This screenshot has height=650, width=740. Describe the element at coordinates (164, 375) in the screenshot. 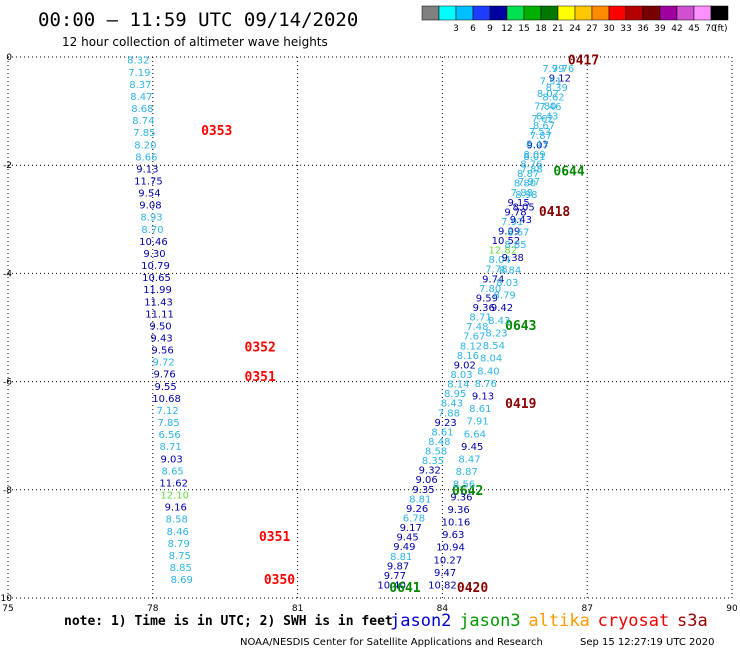

I see `swh-value: 9.76` at that location.